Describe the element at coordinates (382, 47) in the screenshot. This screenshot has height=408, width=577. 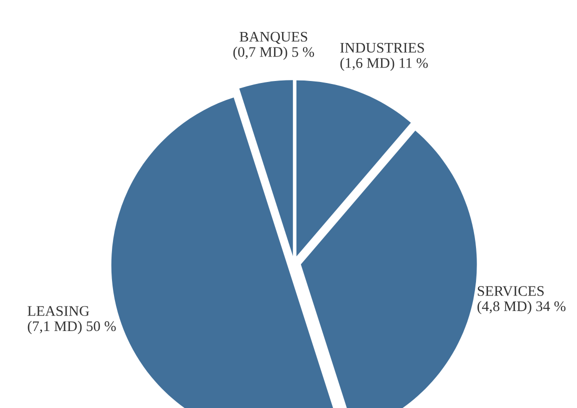
I see `slice-label: INDUSTRIES` at that location.